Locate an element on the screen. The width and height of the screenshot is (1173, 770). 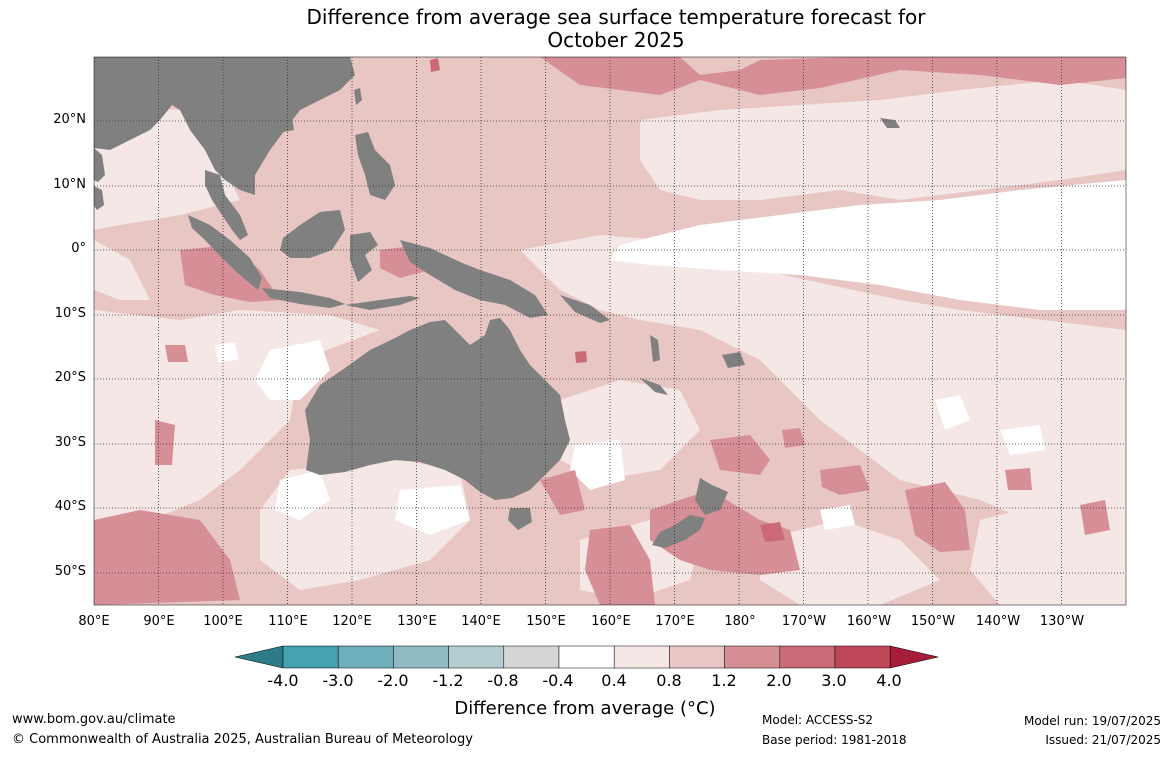
colorbar-extend-low is located at coordinates (259, 657).